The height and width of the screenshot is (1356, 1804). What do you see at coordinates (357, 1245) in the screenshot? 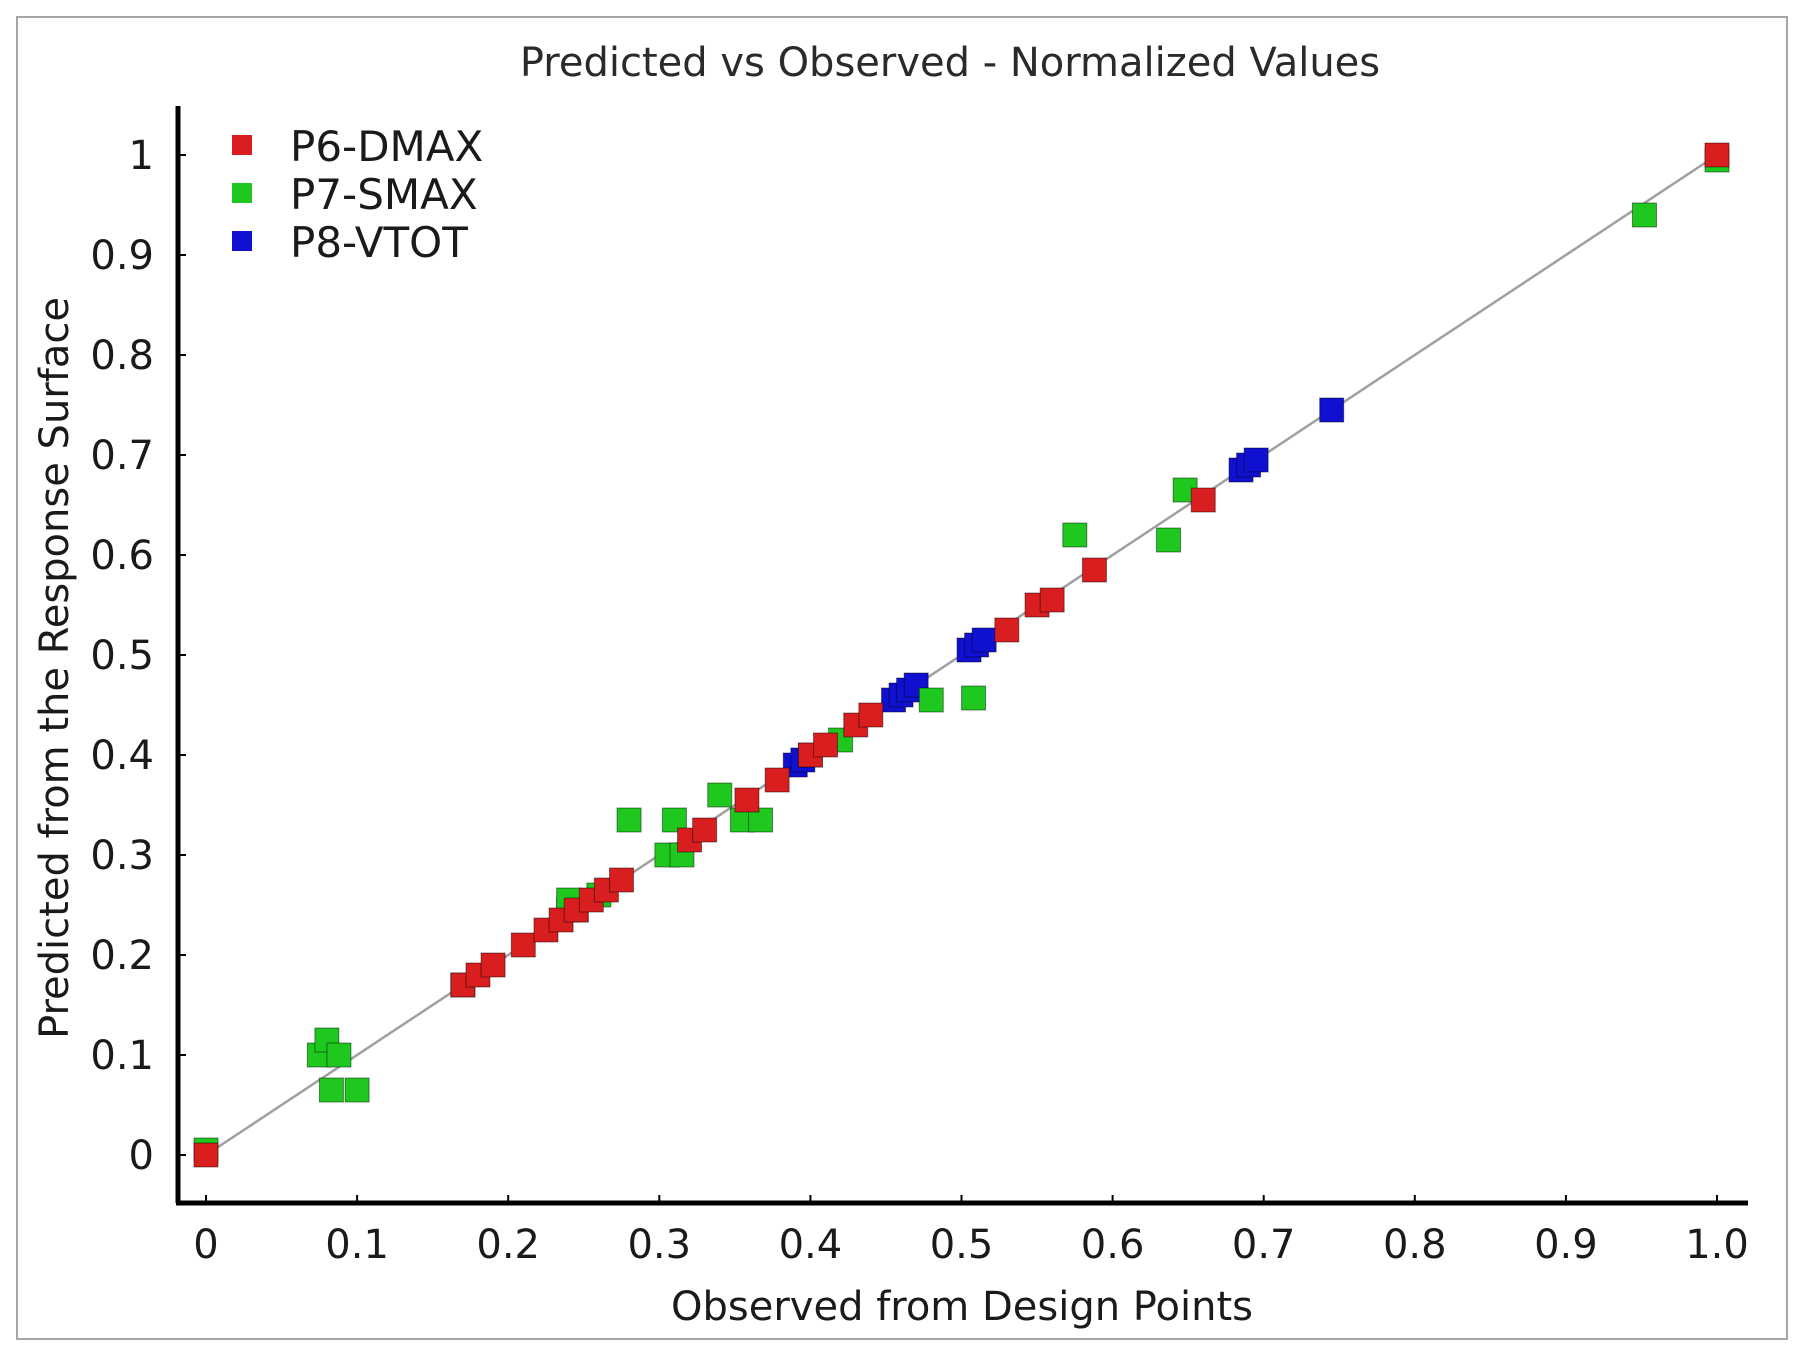
I see `x-tick-label: 0.1` at bounding box center [357, 1245].